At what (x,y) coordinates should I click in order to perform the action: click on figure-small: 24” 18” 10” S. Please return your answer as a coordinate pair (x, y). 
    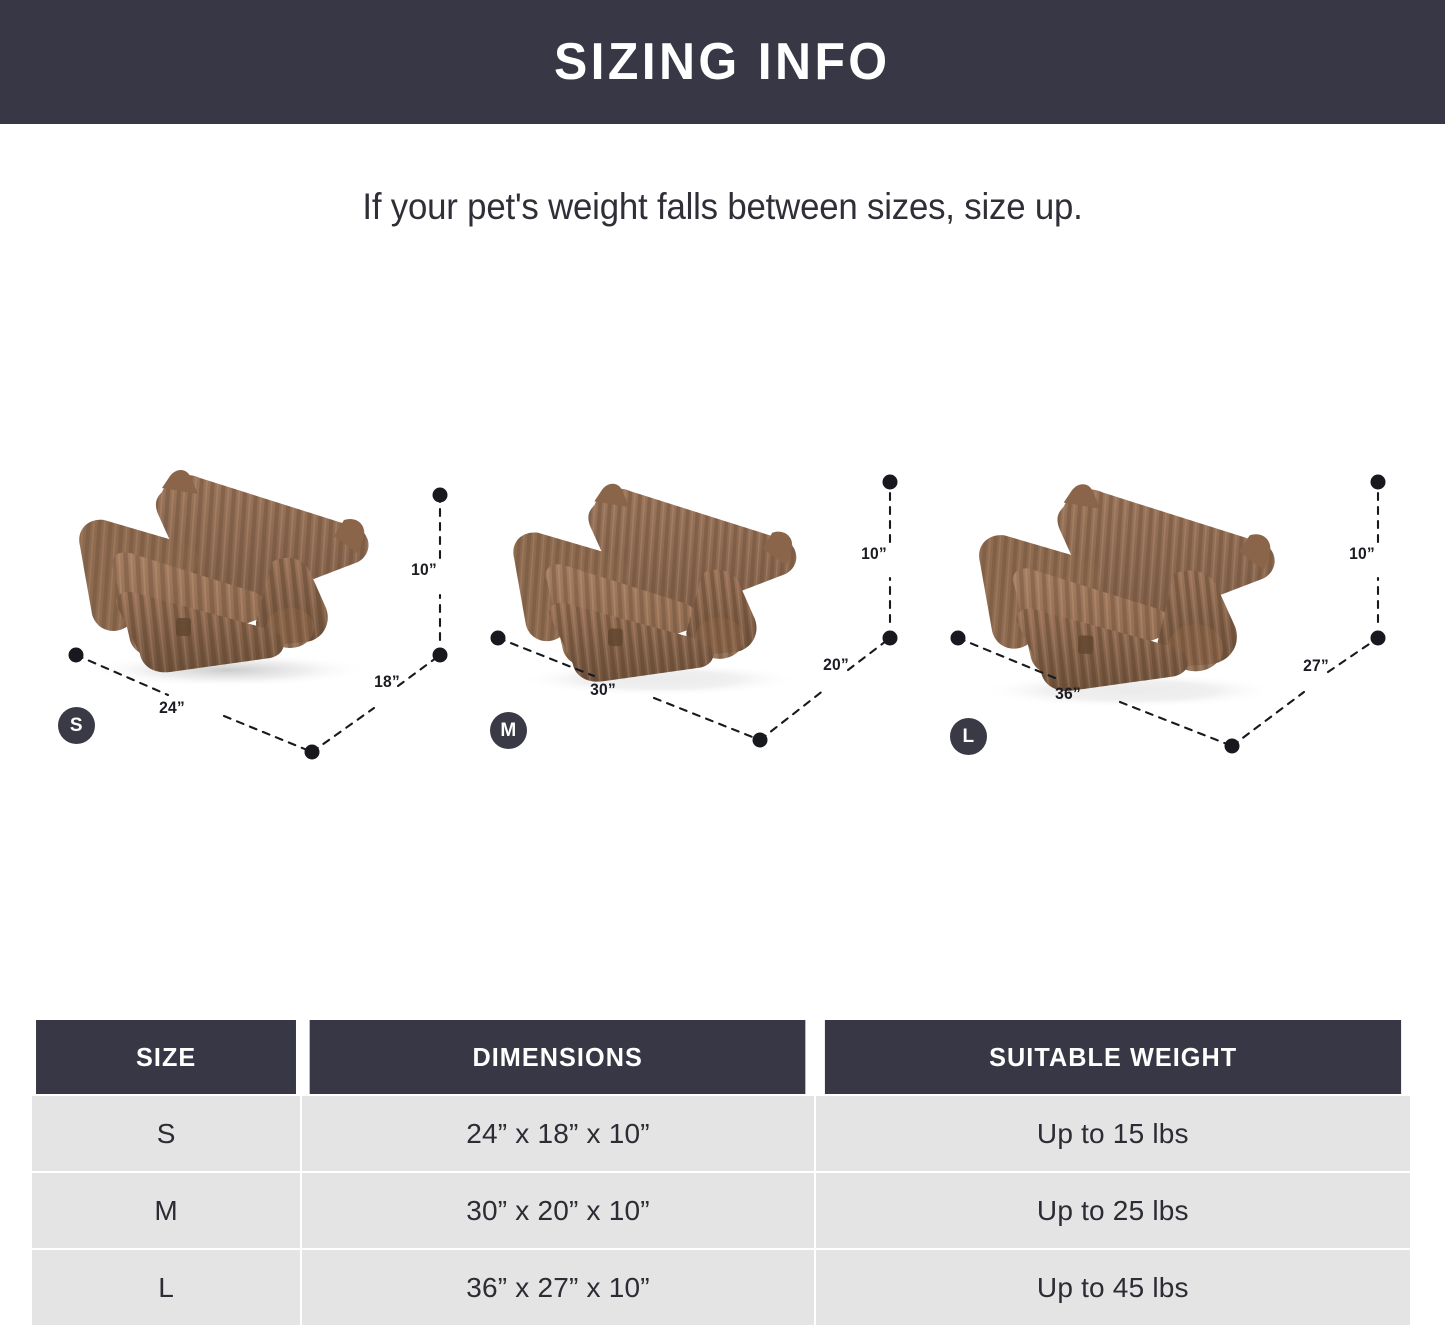
    Looking at the image, I should click on (258, 610).